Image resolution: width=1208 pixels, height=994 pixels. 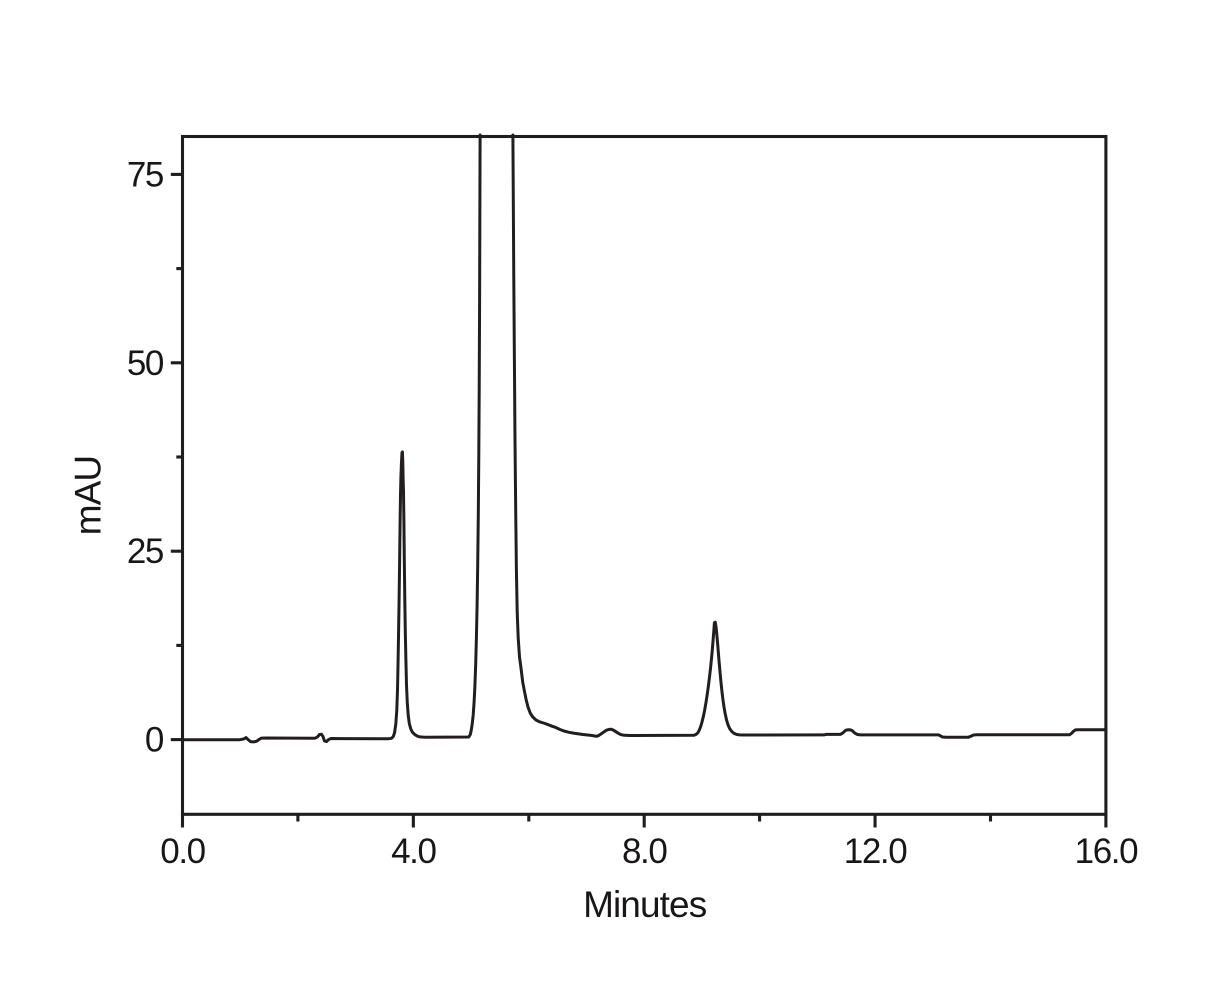 I want to click on svg-text: mAU, so click(x=88, y=496).